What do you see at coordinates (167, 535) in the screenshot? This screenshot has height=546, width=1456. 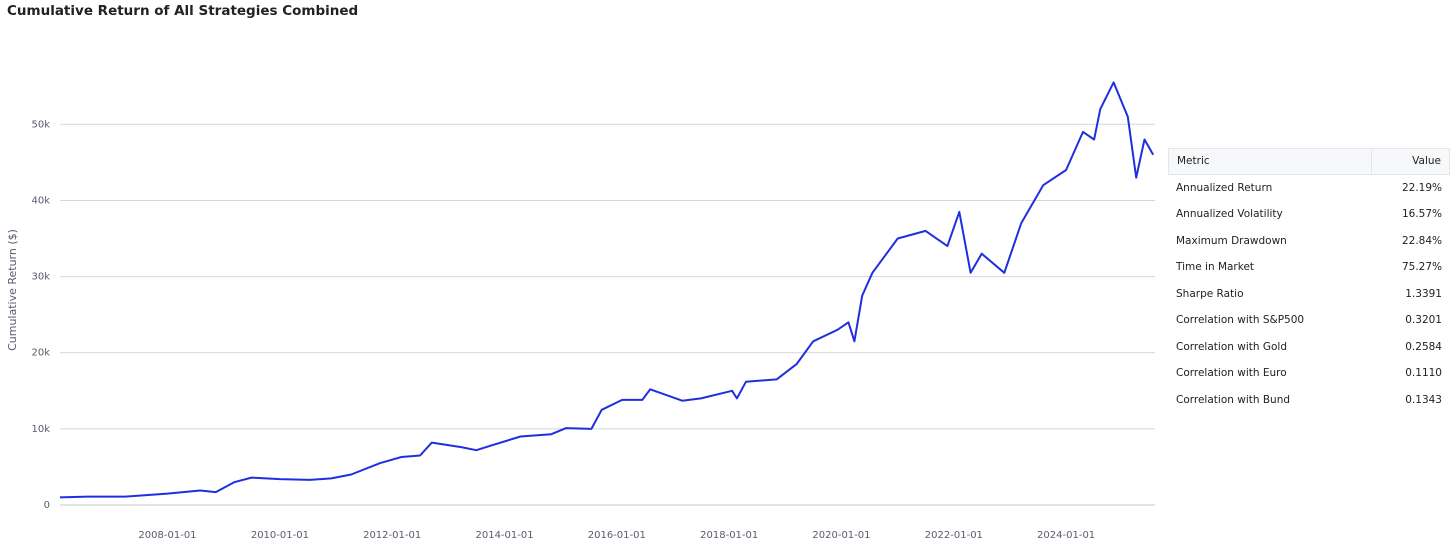 I see `x-tick-label: 2008-01-01` at bounding box center [167, 535].